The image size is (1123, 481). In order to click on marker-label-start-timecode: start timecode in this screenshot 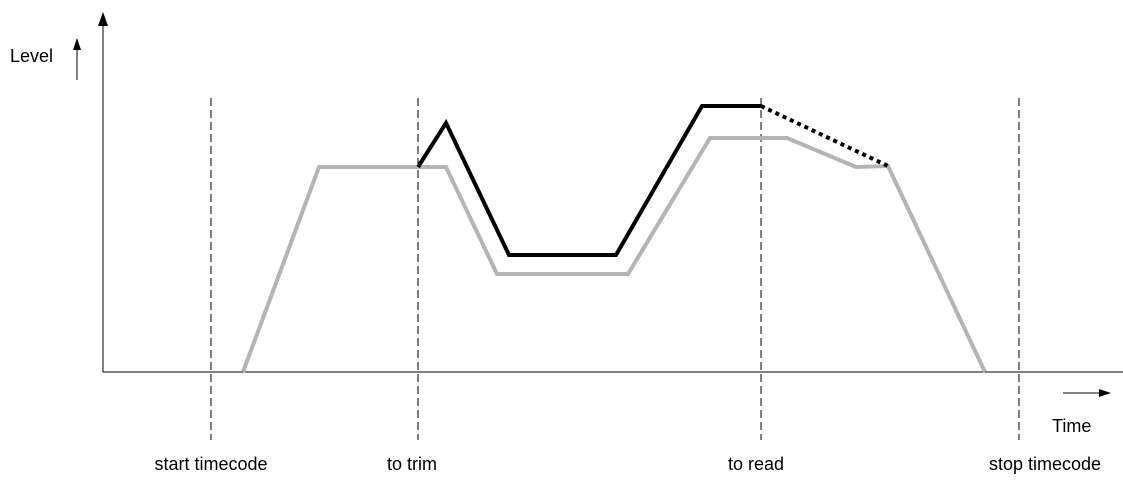, I will do `click(210, 464)`.